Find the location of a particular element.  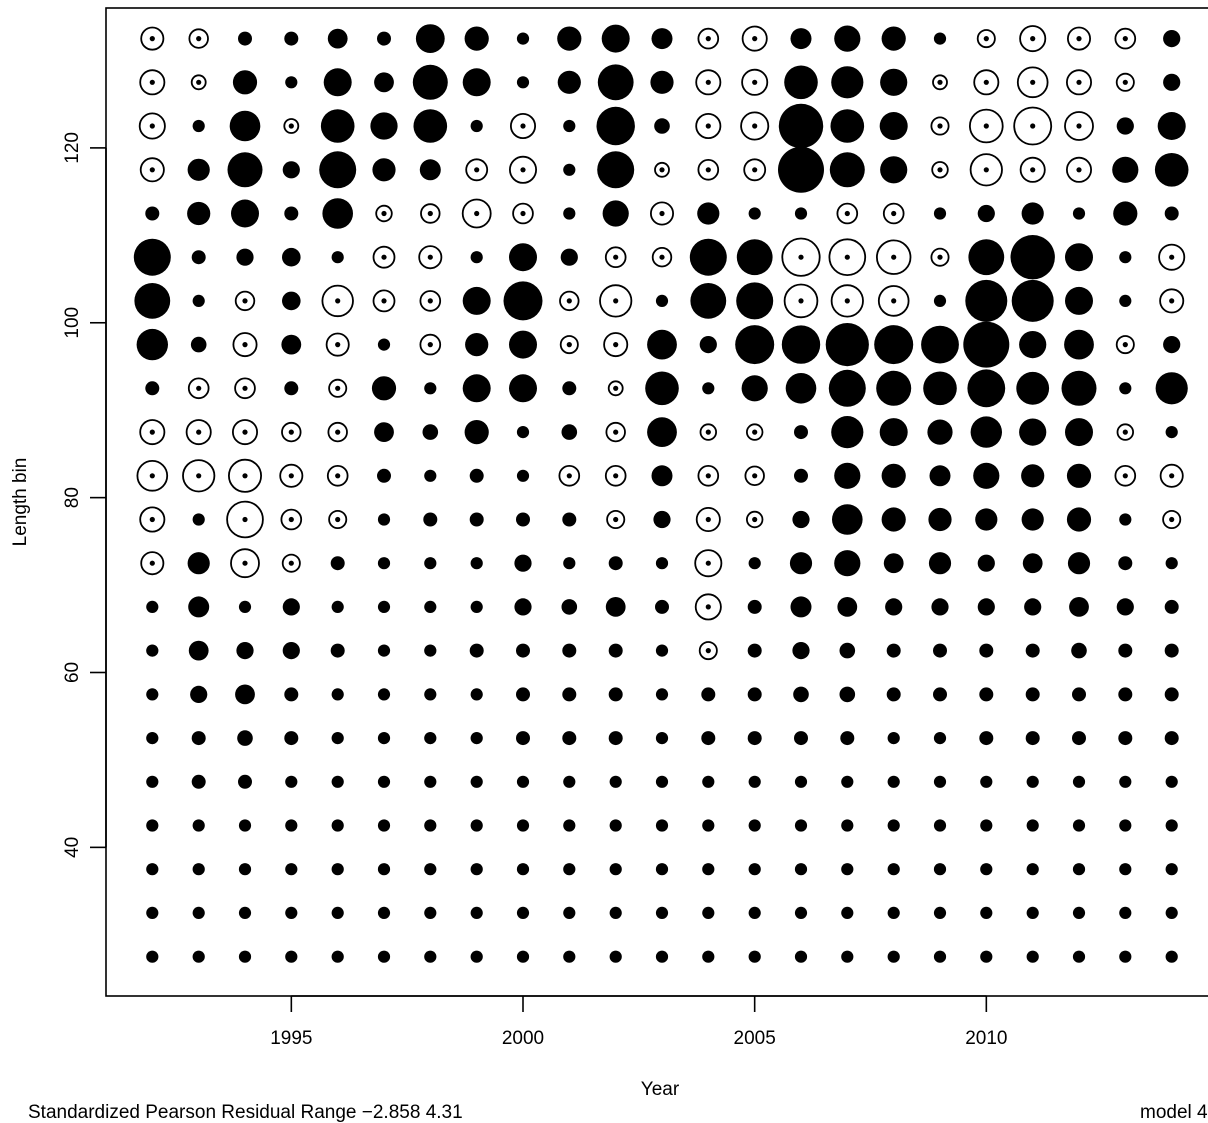

bubble-2001-87.5 is located at coordinates (570, 432).